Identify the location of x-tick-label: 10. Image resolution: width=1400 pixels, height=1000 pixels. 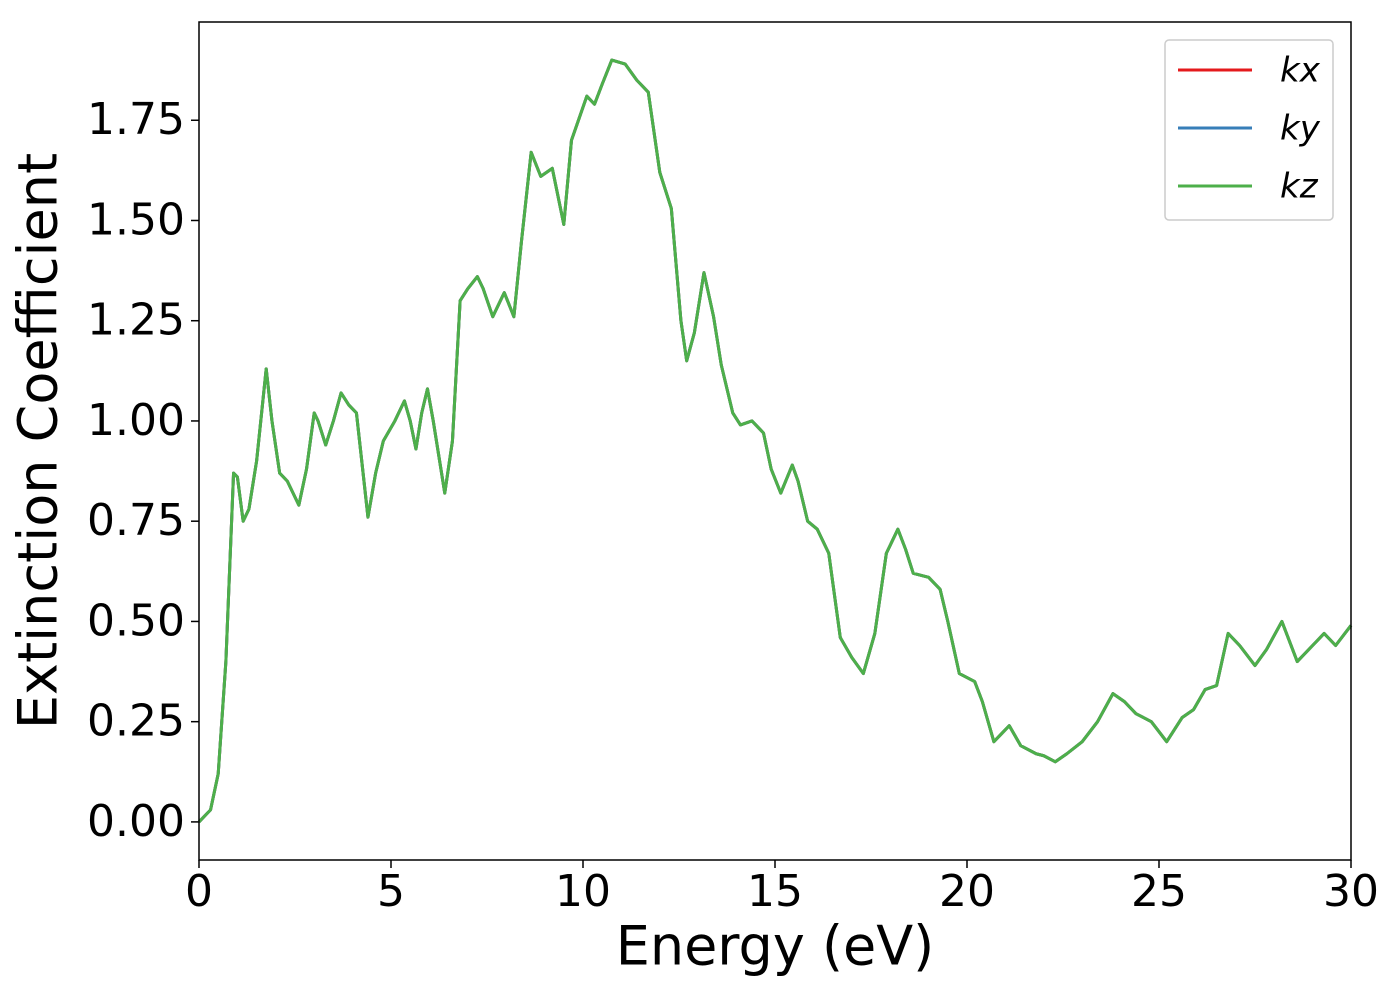
(583, 891).